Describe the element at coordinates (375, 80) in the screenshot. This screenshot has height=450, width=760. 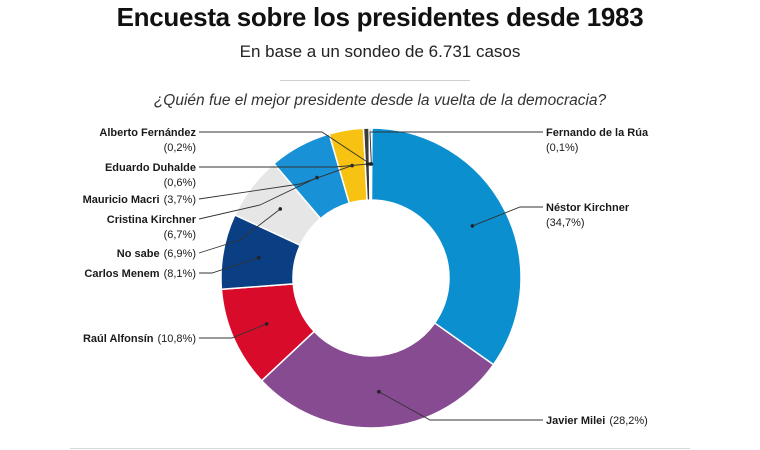
I see `title-divider` at that location.